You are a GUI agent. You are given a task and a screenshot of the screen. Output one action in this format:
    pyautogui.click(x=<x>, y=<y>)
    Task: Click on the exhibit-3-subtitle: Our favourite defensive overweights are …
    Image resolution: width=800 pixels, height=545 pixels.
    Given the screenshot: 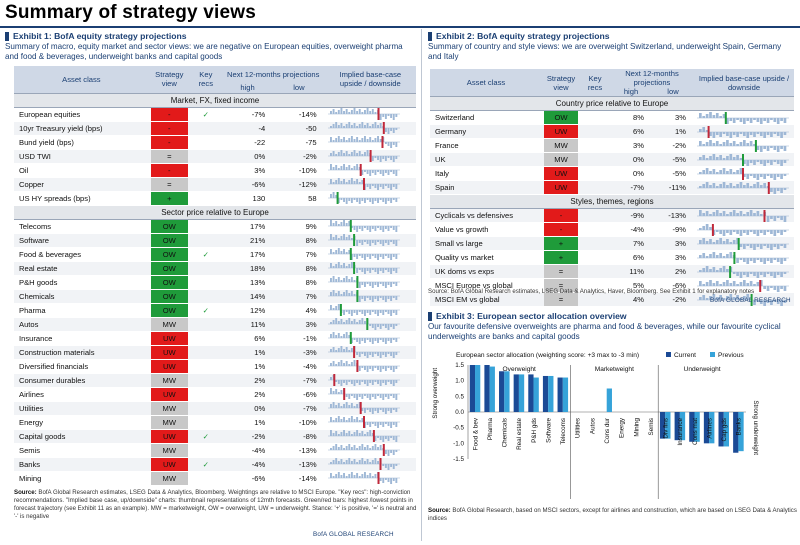 What is the action you would take?
    pyautogui.click(x=604, y=332)
    